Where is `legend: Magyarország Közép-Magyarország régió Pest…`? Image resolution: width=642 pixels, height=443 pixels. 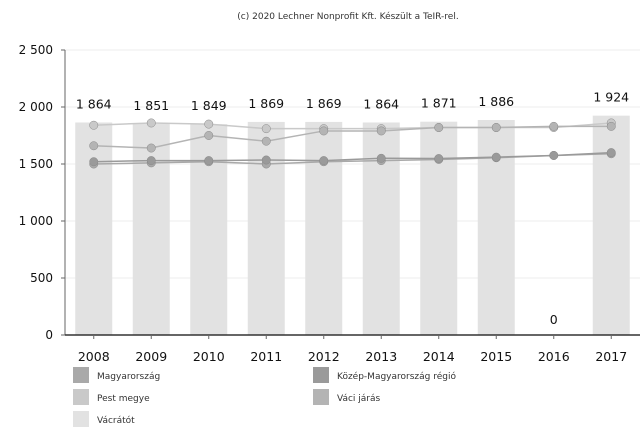 legend: Magyarország Közép-Magyarország régió Pest… is located at coordinates (264, 397).